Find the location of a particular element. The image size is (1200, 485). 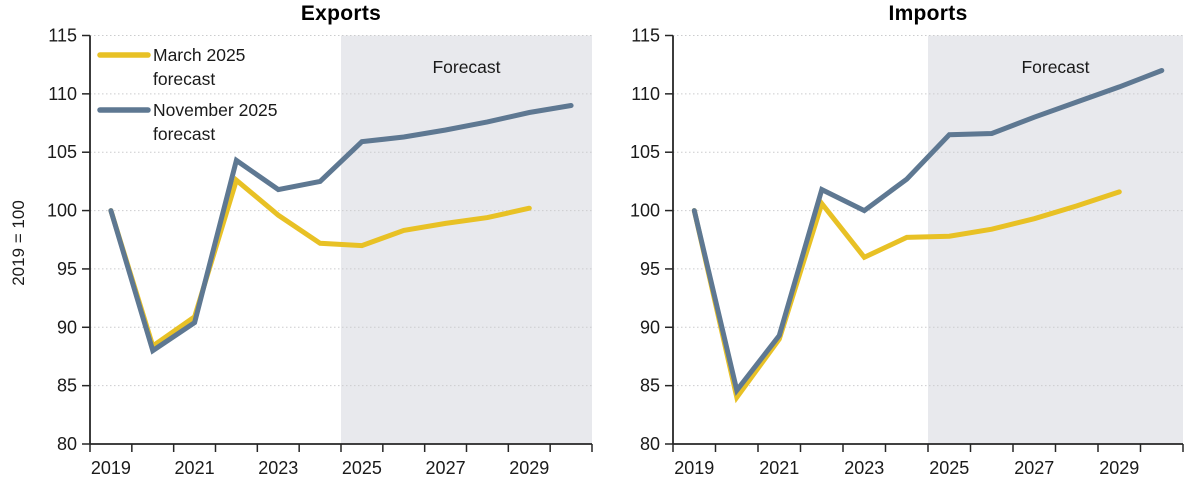

chart-title-exports: Exports is located at coordinates (341, 13).